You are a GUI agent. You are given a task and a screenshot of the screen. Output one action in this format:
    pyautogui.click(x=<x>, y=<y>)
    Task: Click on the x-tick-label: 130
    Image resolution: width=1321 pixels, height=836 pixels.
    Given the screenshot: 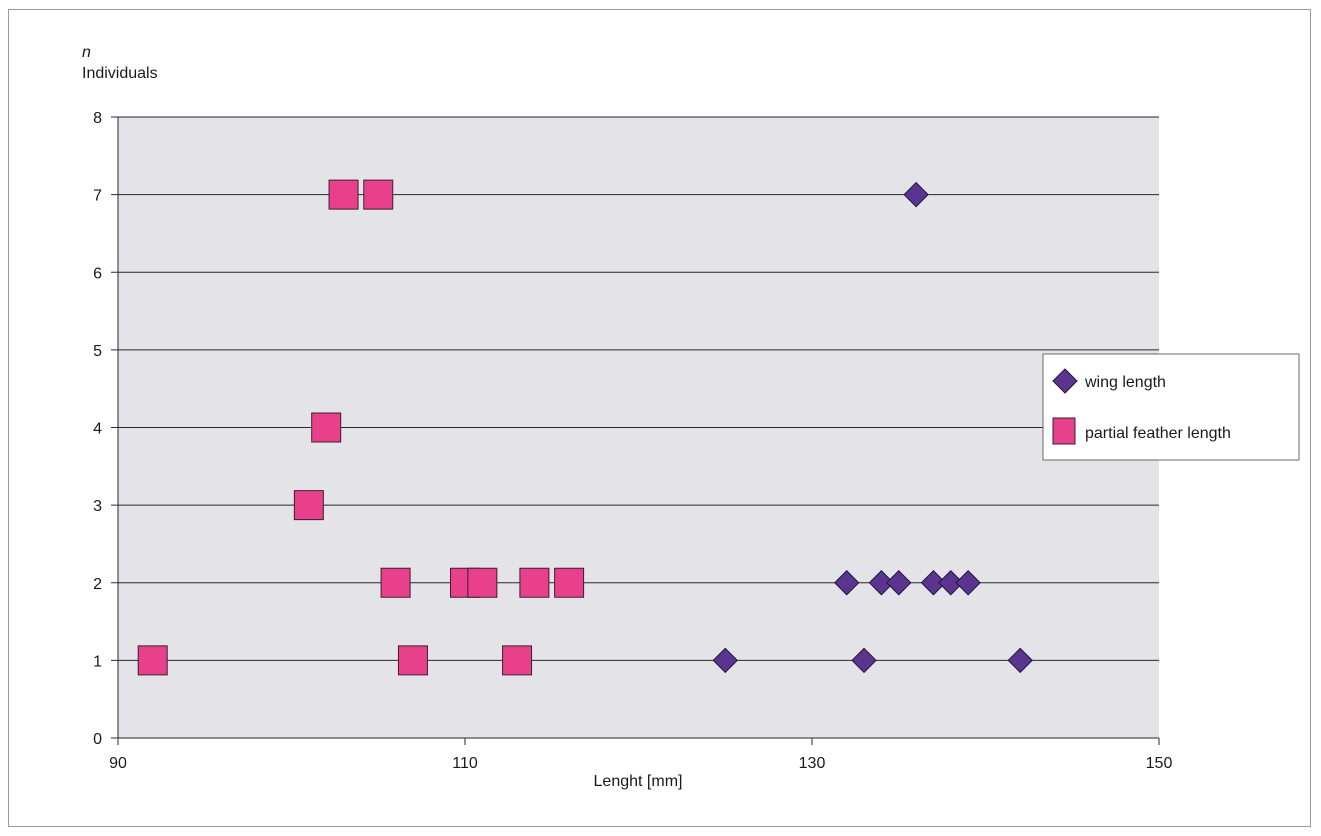 What is the action you would take?
    pyautogui.click(x=812, y=763)
    